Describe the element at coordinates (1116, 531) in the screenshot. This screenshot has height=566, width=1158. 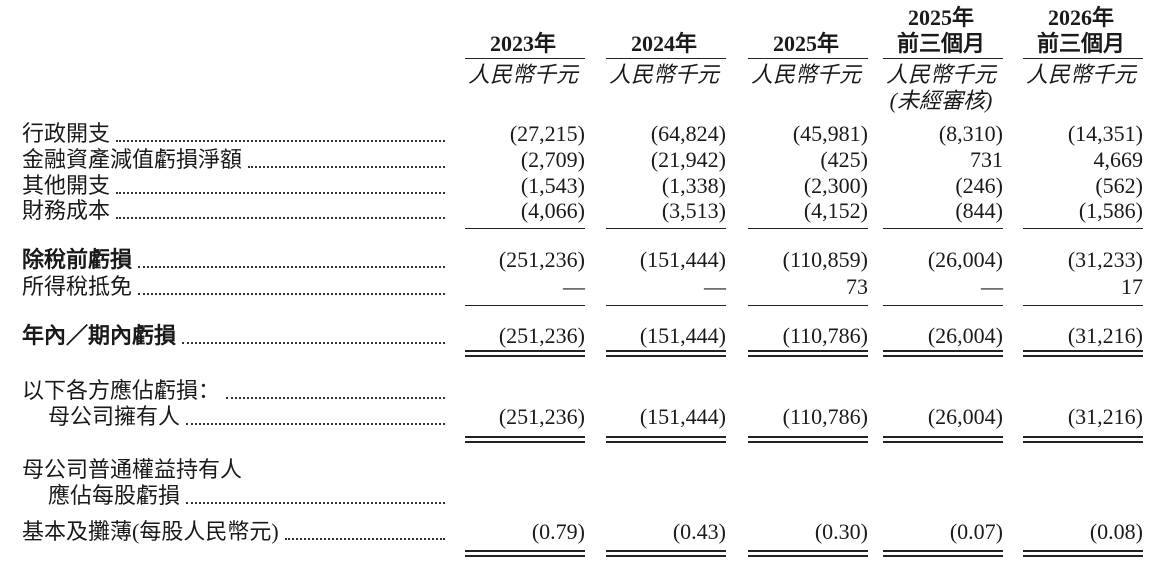
I see `cell-value: (0.08)` at that location.